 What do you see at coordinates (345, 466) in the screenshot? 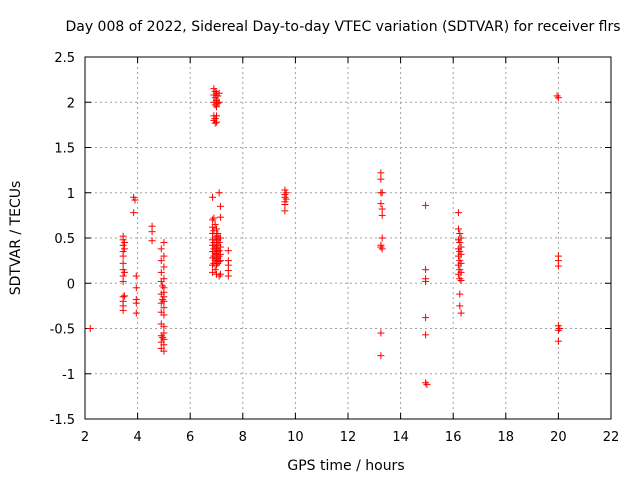
I see `x-axis-label: GPS time / hours` at bounding box center [345, 466].